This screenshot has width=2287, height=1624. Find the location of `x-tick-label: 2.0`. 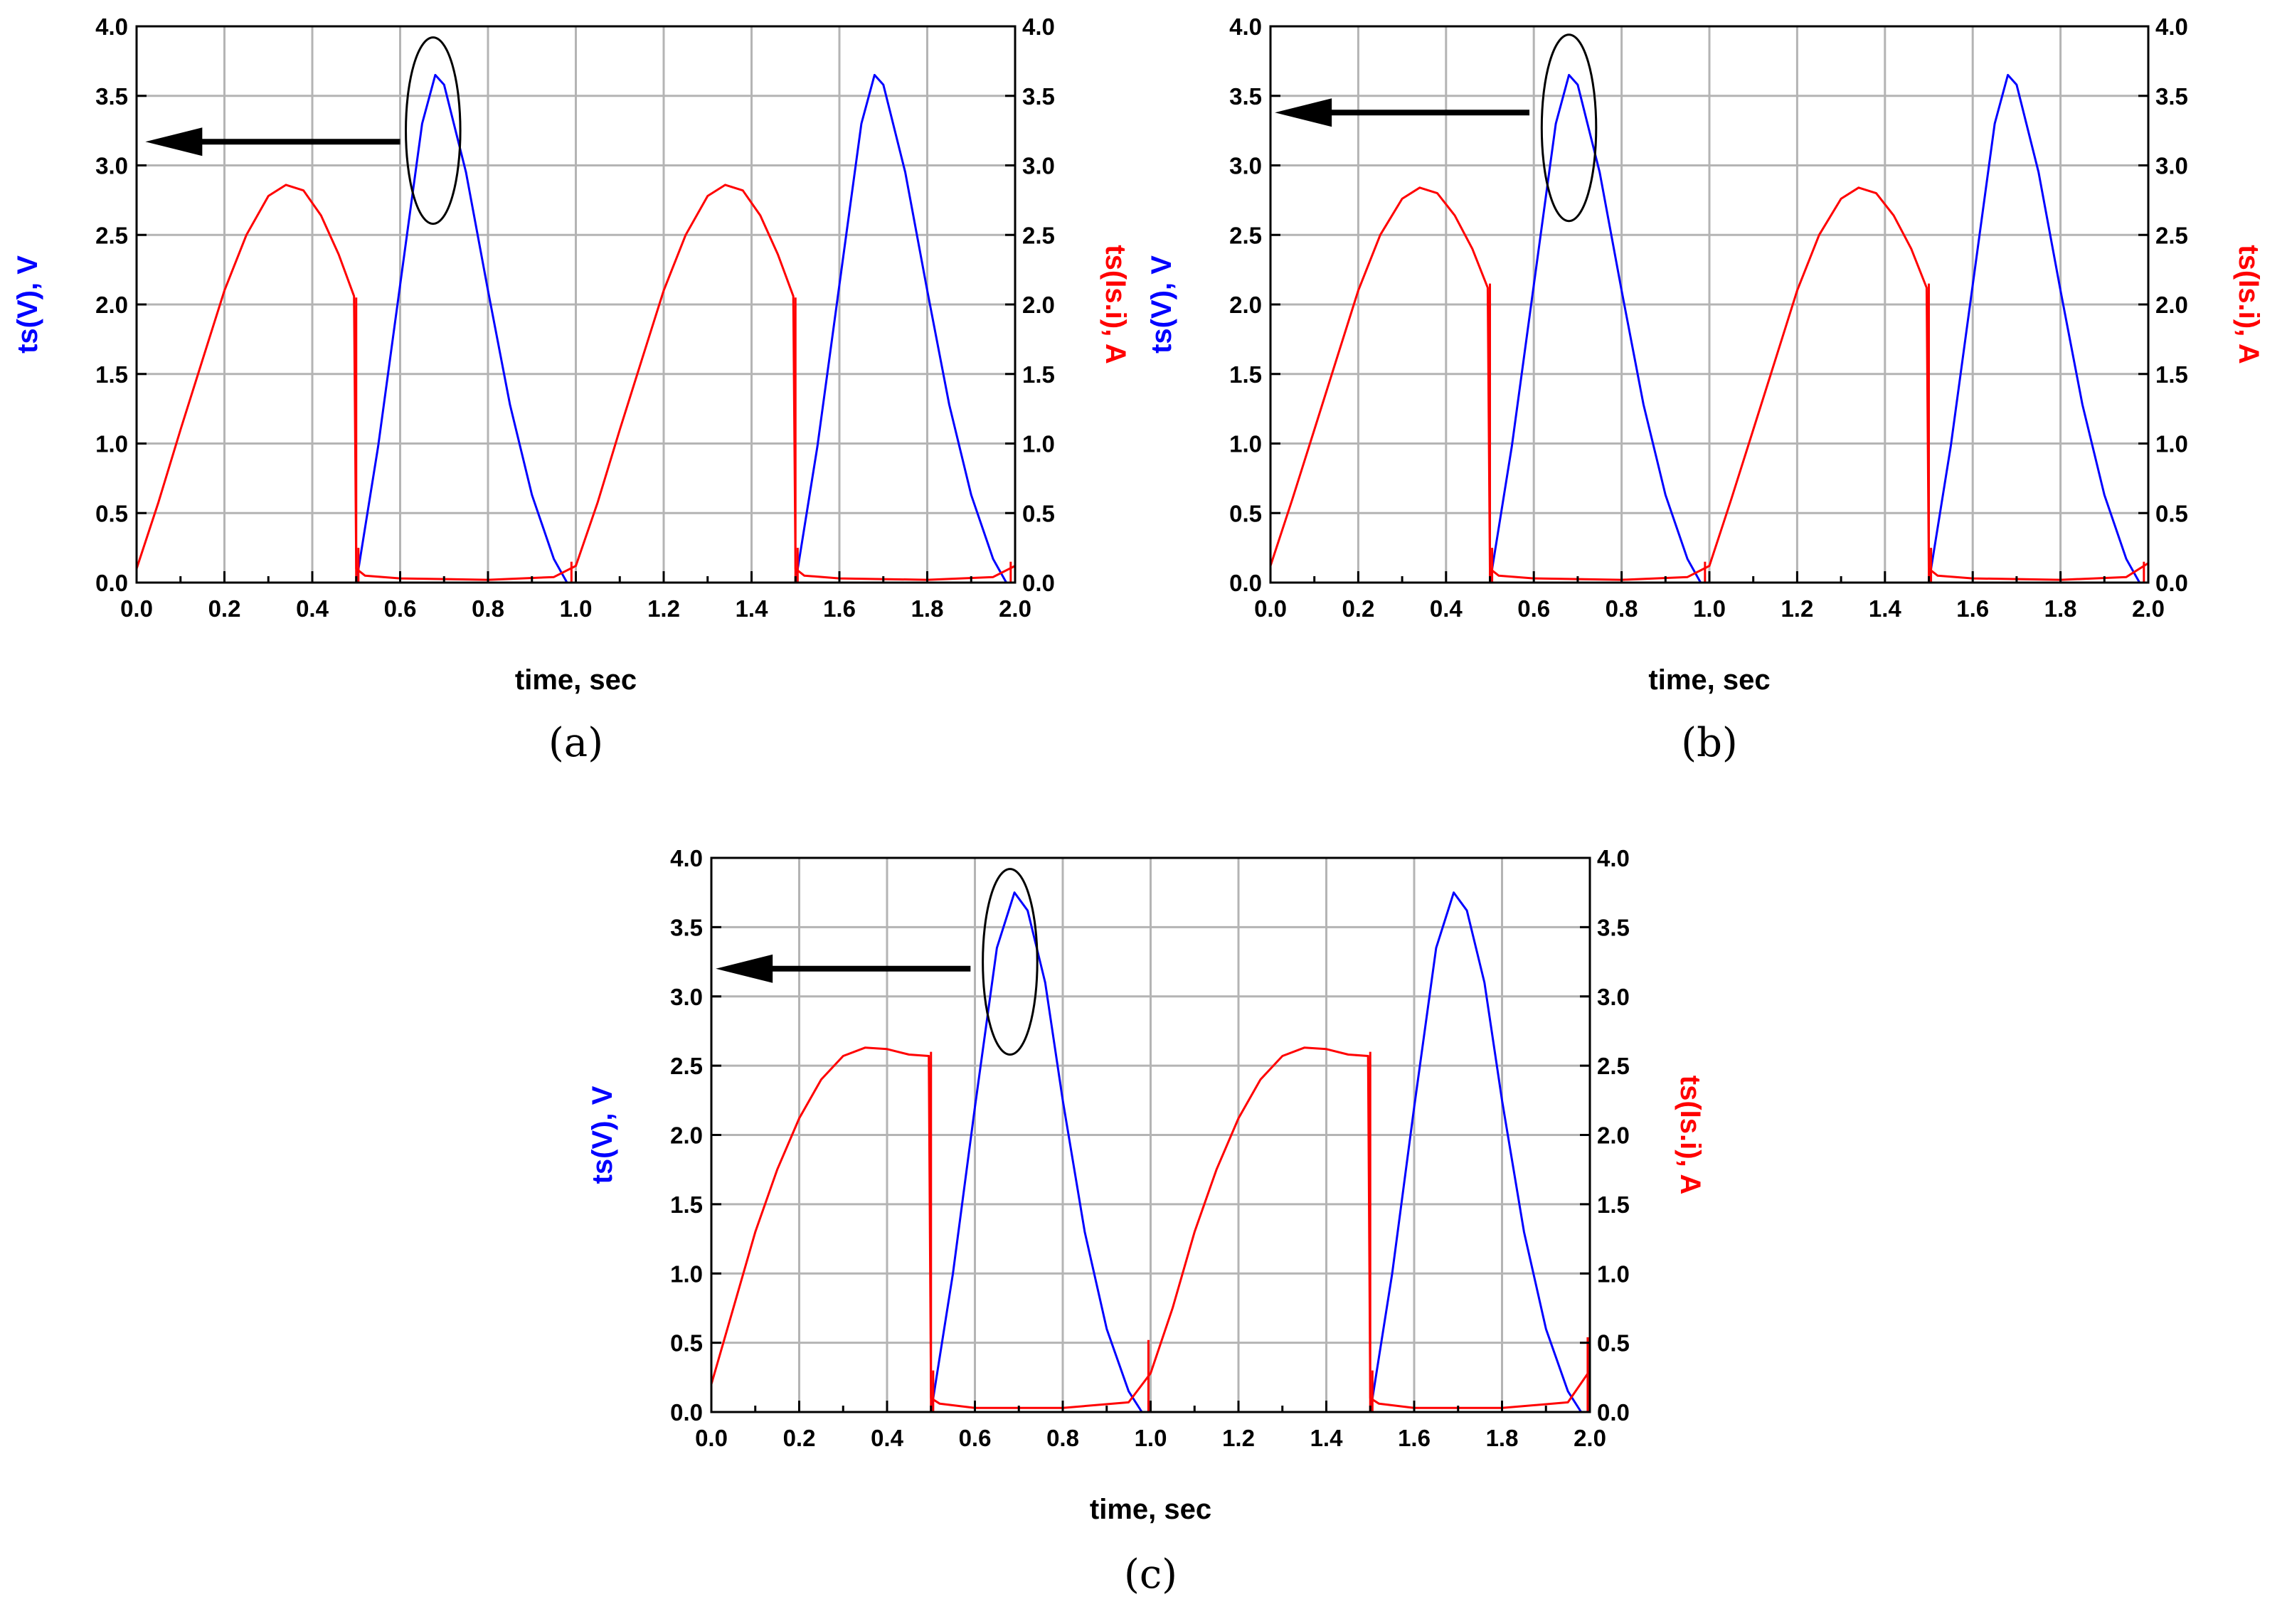

x-tick-label: 2.0 is located at coordinates (2148, 608).